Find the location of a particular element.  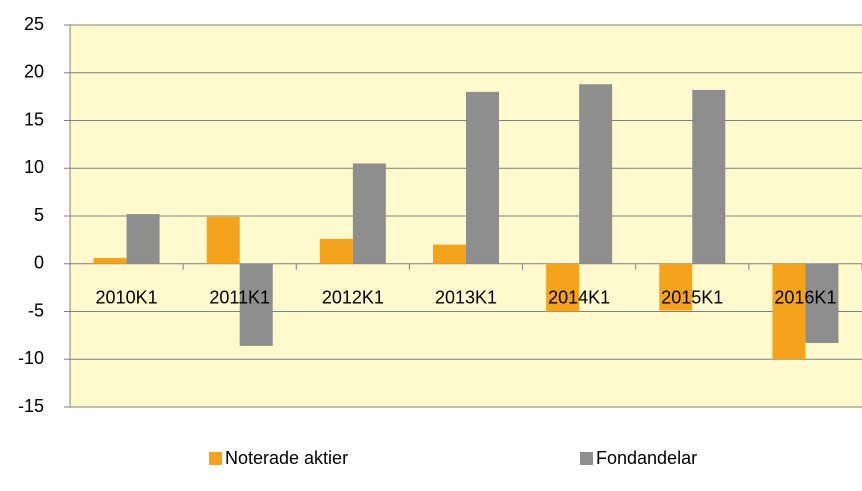

y-tick-label: 5 is located at coordinates (39, 215).